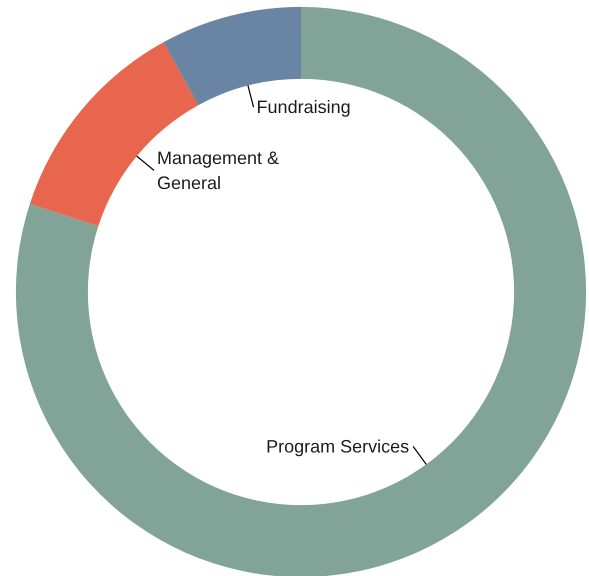 The image size is (589, 576). Describe the element at coordinates (220, 170) in the screenshot. I see `slice-label: Management & General` at that location.